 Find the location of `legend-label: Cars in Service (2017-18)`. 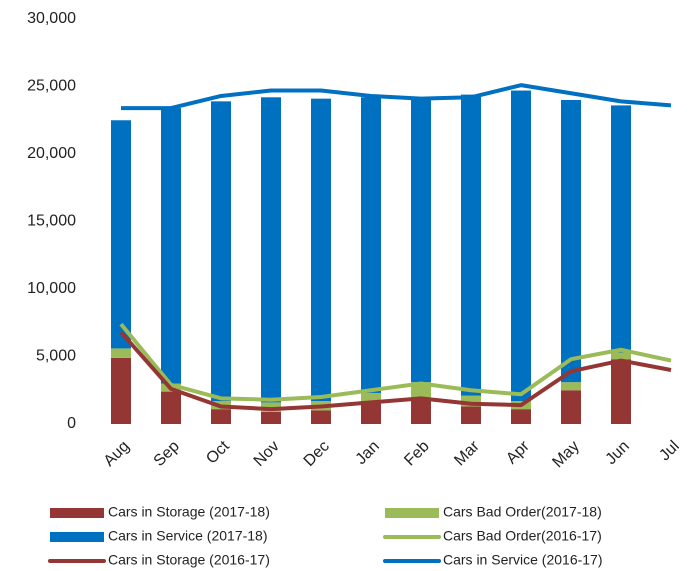

legend-label: Cars in Service (2017-18) is located at coordinates (188, 536).